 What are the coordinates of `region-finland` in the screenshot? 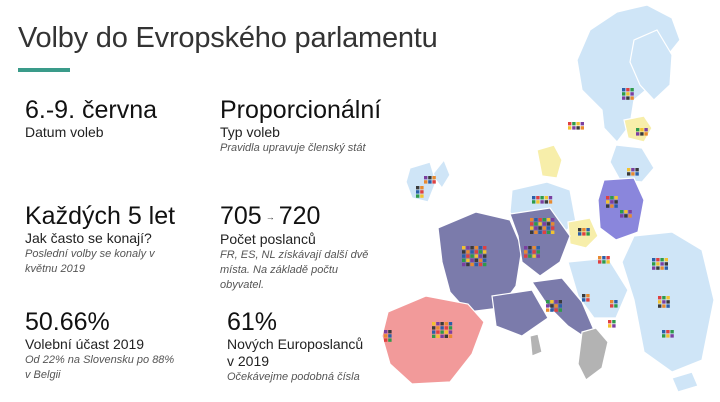 It's located at (651, 65).